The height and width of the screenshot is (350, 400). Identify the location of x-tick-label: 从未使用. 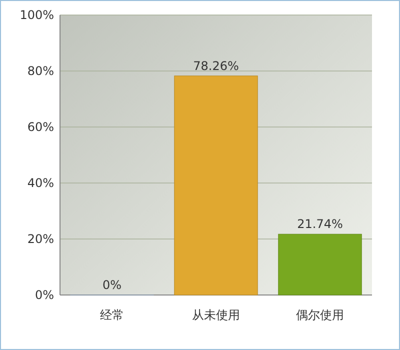
(216, 315).